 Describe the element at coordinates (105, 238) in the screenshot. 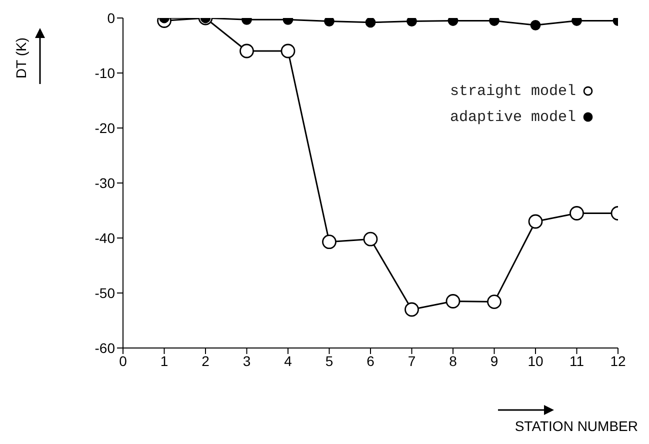

I see `y-tick-label: -40` at that location.